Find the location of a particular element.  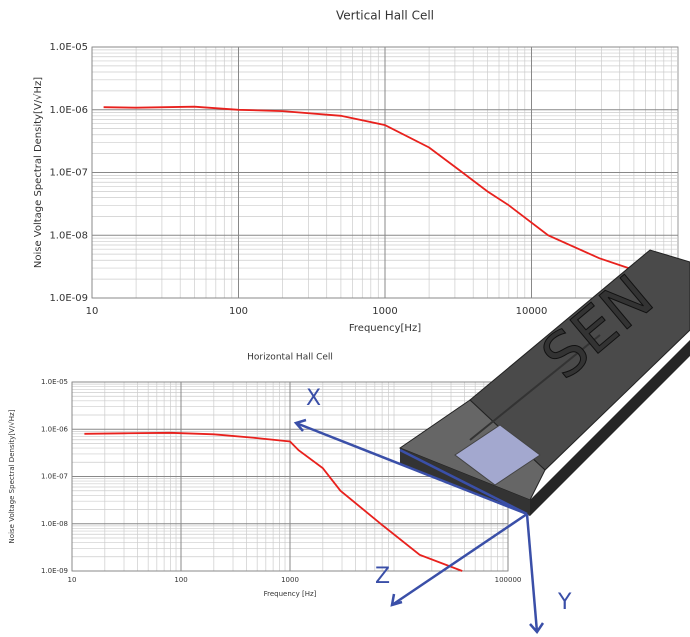

axes-triad is located at coordinates (419, 526).